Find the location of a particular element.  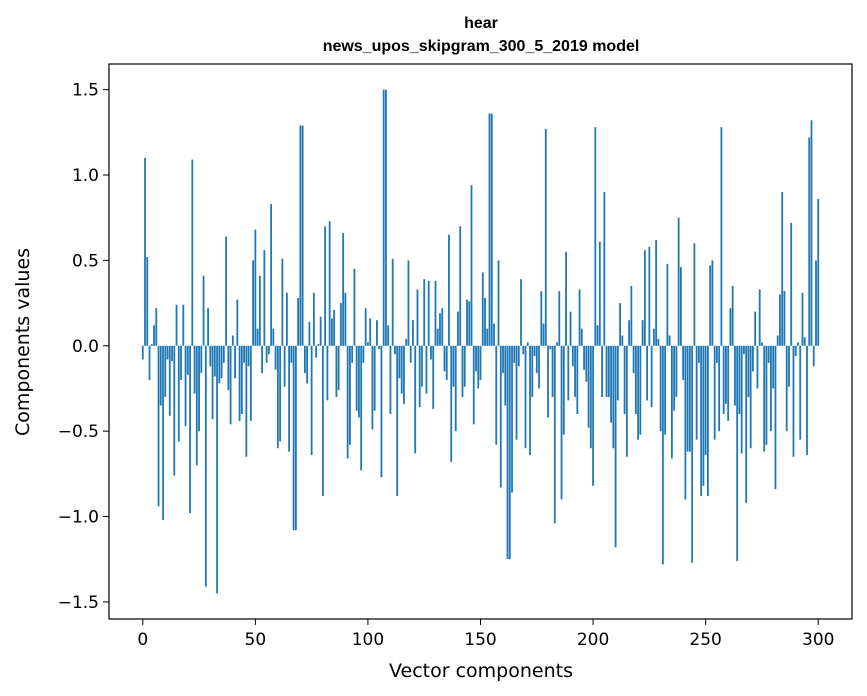

x-tick-label: 50 is located at coordinates (256, 640).